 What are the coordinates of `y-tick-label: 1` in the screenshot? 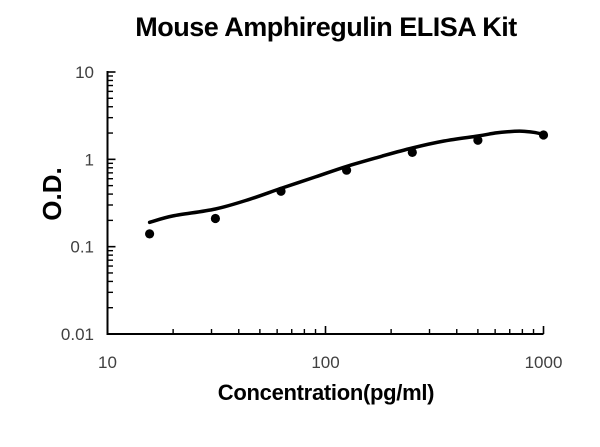 It's located at (89, 159).